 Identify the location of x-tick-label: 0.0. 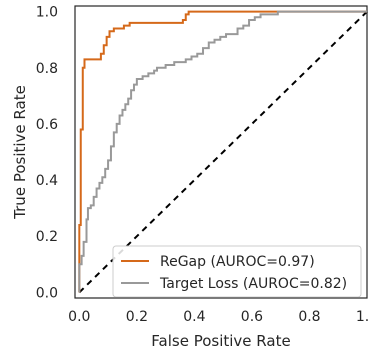
(79, 317).